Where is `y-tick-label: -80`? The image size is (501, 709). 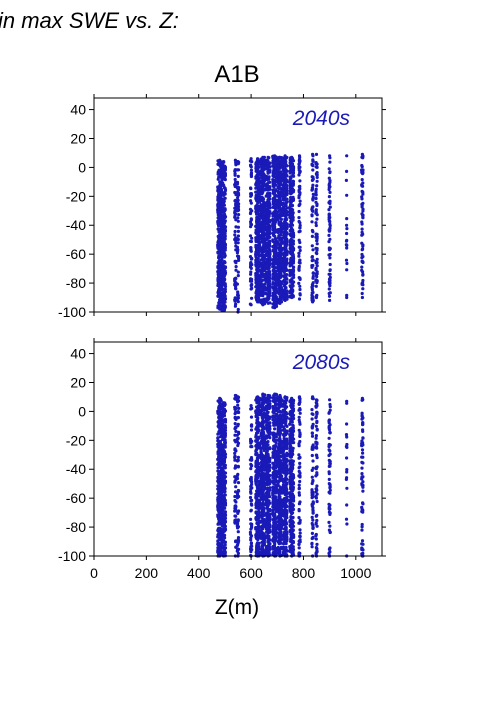 y-tick-label: -80 is located at coordinates (76, 283).